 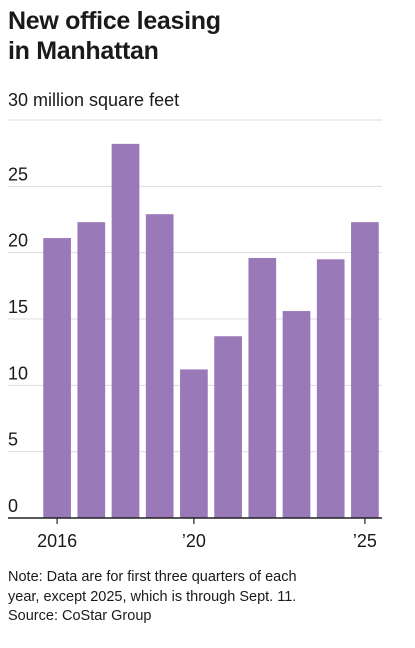 I want to click on y-tick-label-5: 5, so click(x=13, y=440).